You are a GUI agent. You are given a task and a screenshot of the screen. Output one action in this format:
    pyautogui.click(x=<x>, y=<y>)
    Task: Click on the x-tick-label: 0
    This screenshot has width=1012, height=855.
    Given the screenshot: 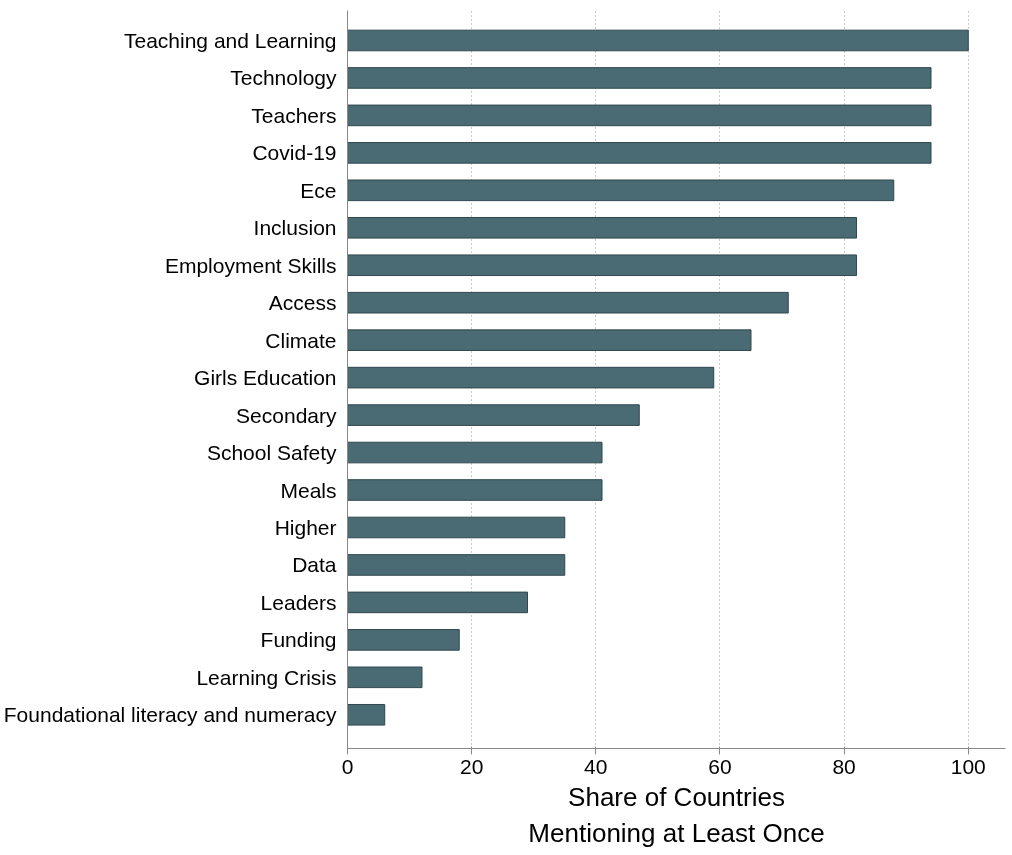 What is the action you would take?
    pyautogui.click(x=347, y=766)
    